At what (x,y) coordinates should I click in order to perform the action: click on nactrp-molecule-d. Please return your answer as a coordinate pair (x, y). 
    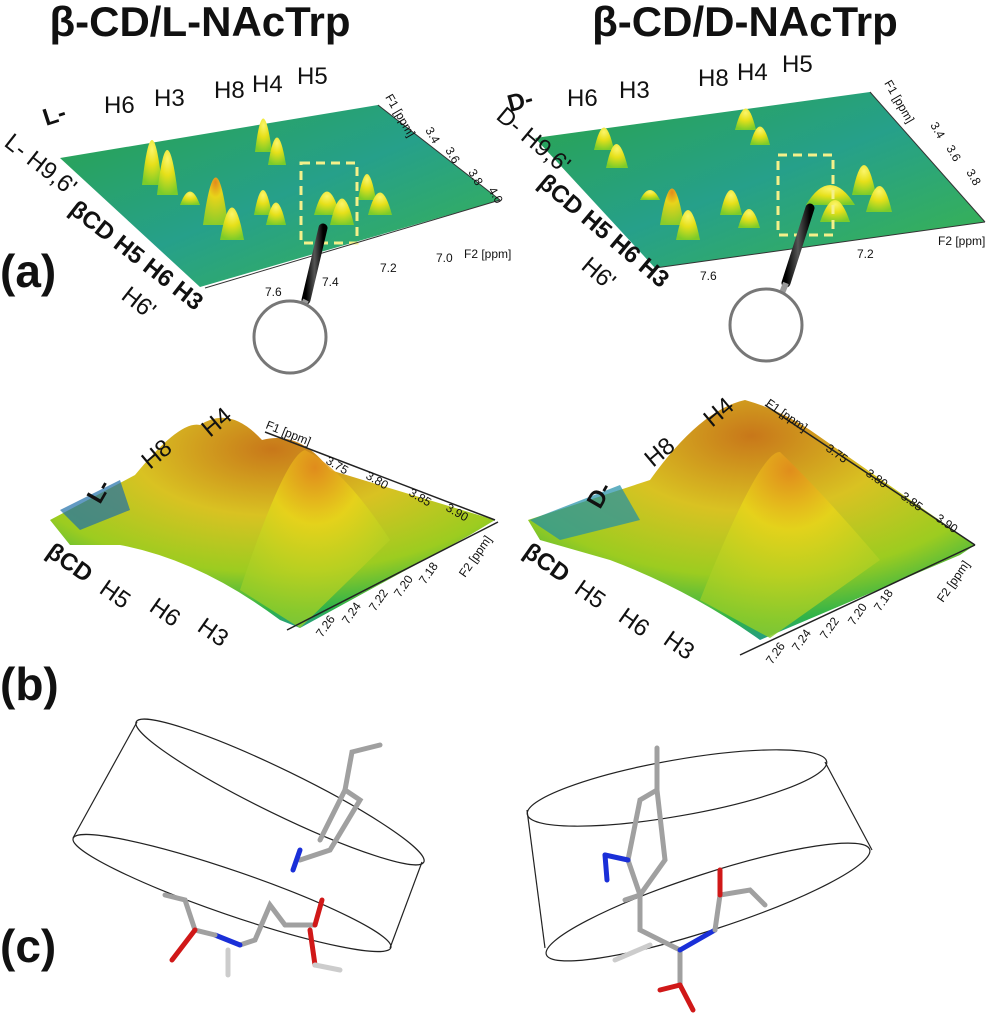
    Looking at the image, I should click on (685, 879).